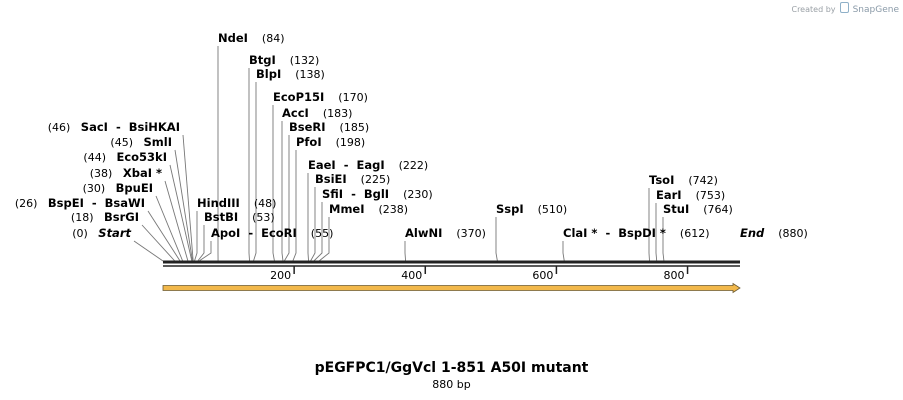 The height and width of the screenshot is (400, 903). I want to click on site-label-saci-bsihkai: (46) SacI - BsiHKAI, so click(114, 127).